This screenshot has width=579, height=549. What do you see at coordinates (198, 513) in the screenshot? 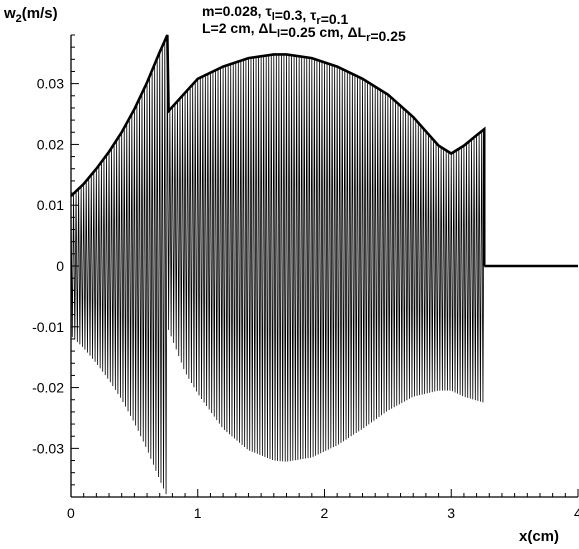
I see `x-tick-label: 1` at bounding box center [198, 513].